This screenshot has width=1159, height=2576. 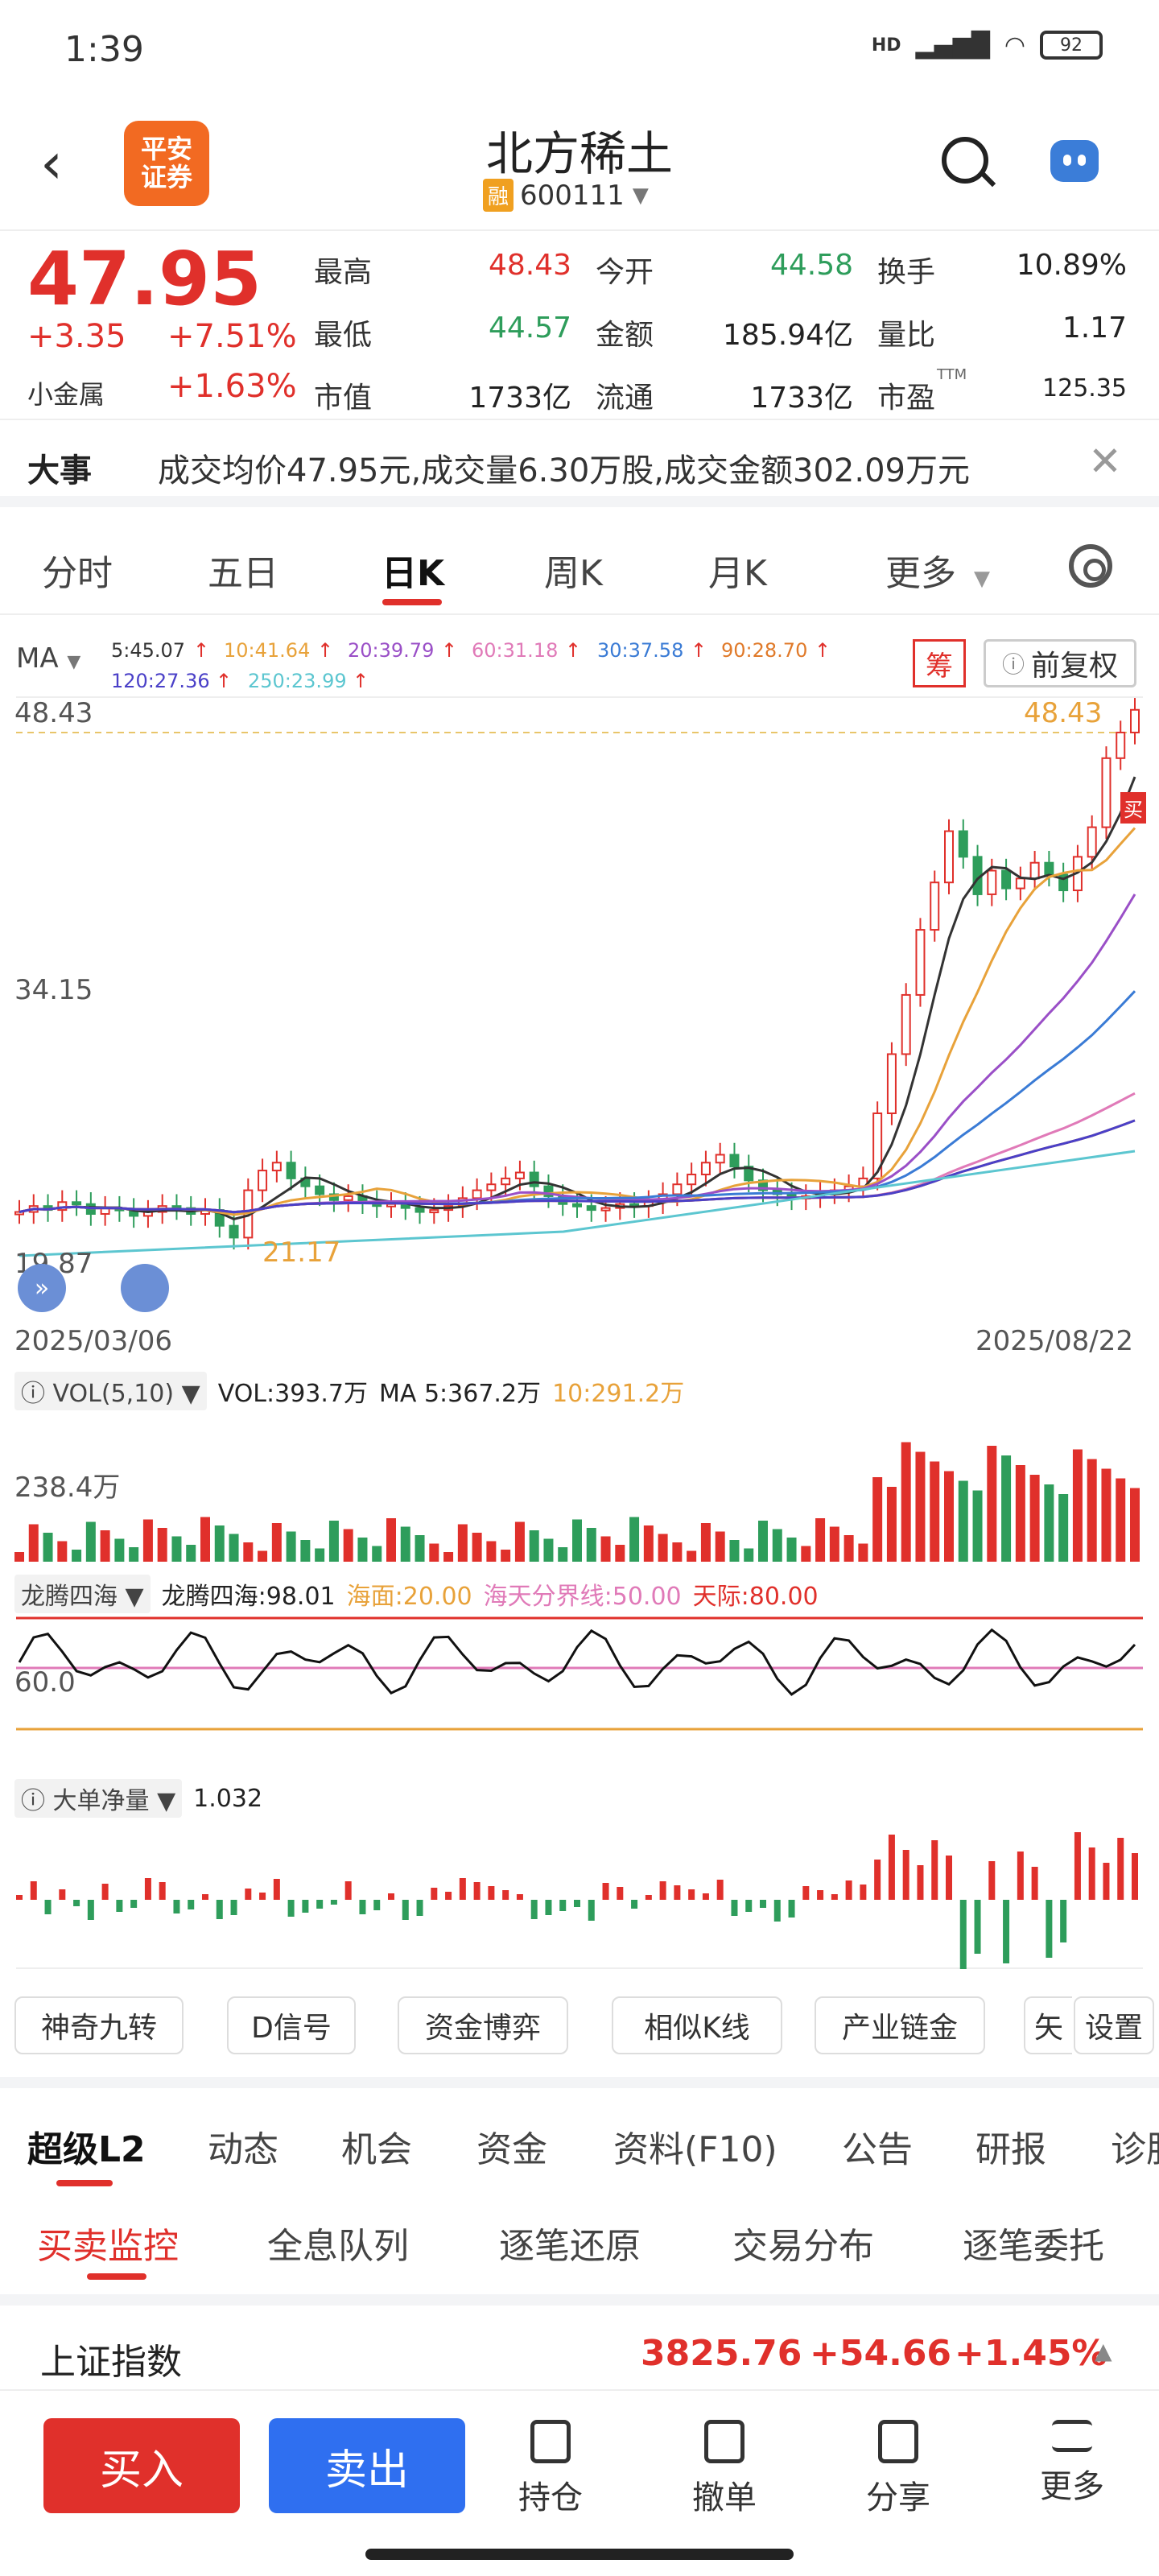 I want to click on big-order-selector: ⓘ 大单净量 ▼, so click(x=98, y=1798).